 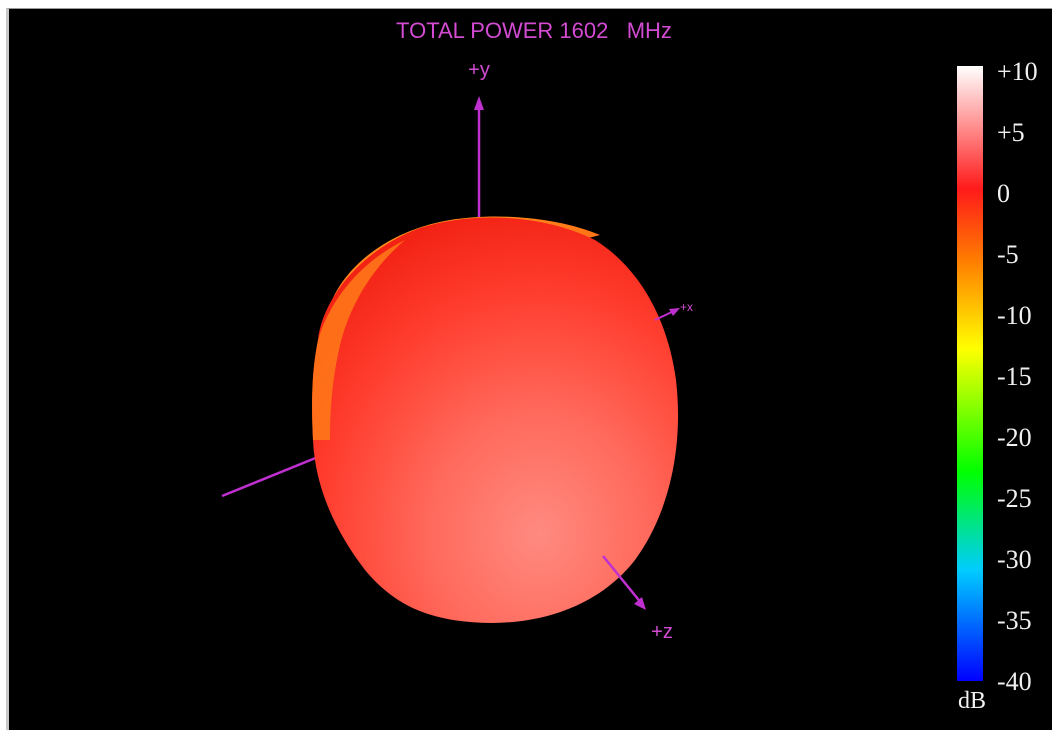 What do you see at coordinates (1014, 681) in the screenshot?
I see `color-scale-tick-label: -40` at bounding box center [1014, 681].